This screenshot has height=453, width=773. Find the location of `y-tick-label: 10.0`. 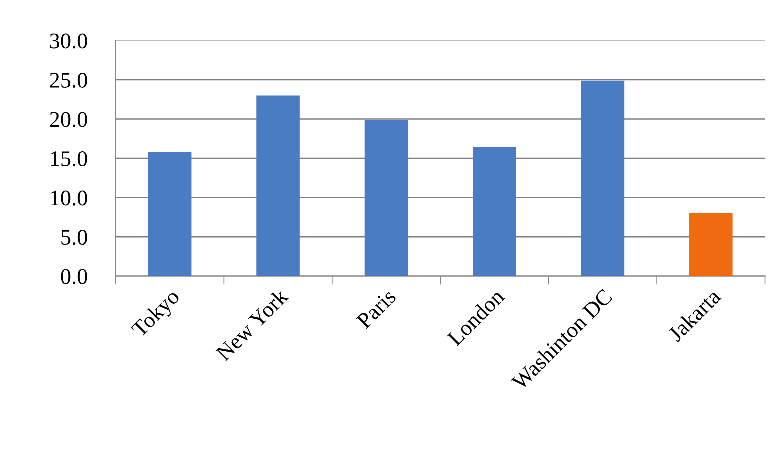

y-tick-label: 10.0 is located at coordinates (69, 198).